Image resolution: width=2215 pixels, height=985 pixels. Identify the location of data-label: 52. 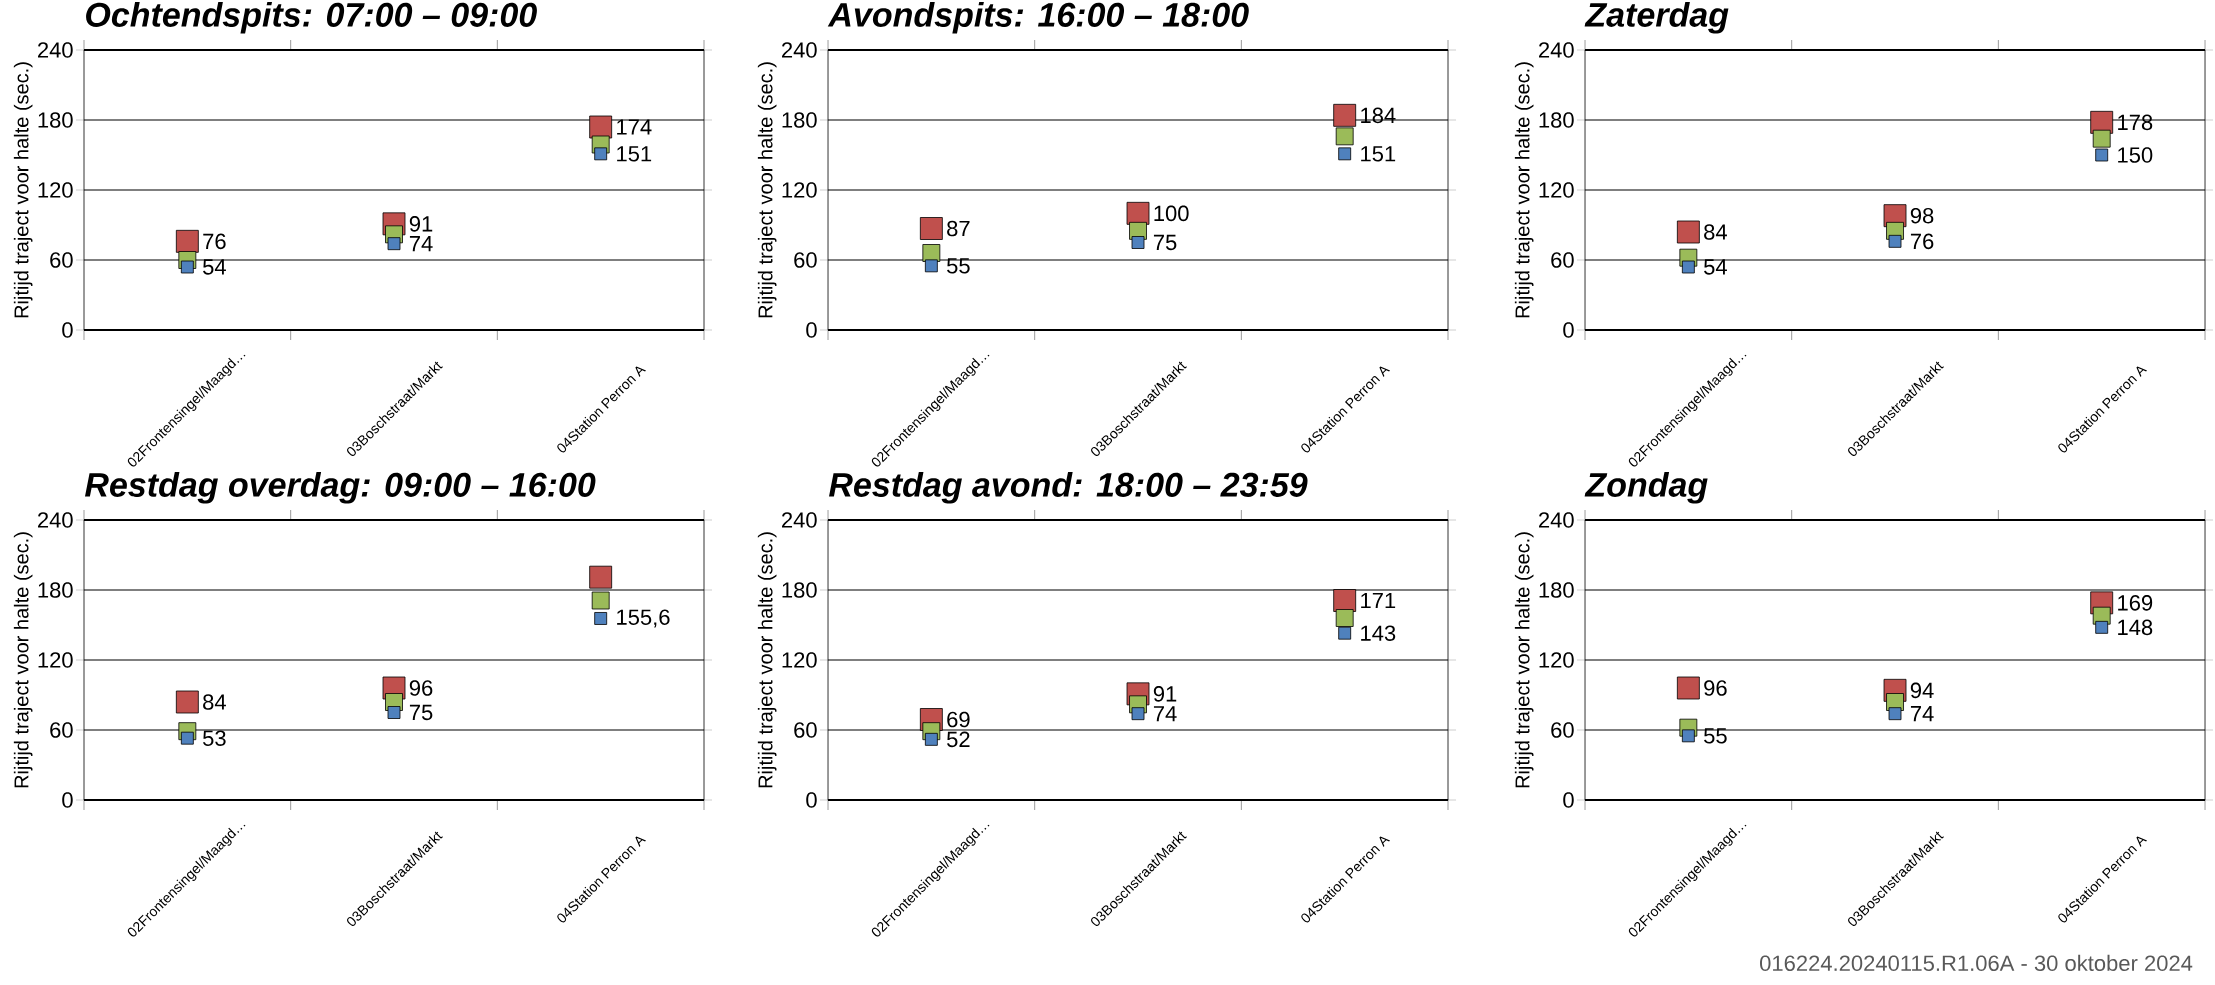
(958, 739).